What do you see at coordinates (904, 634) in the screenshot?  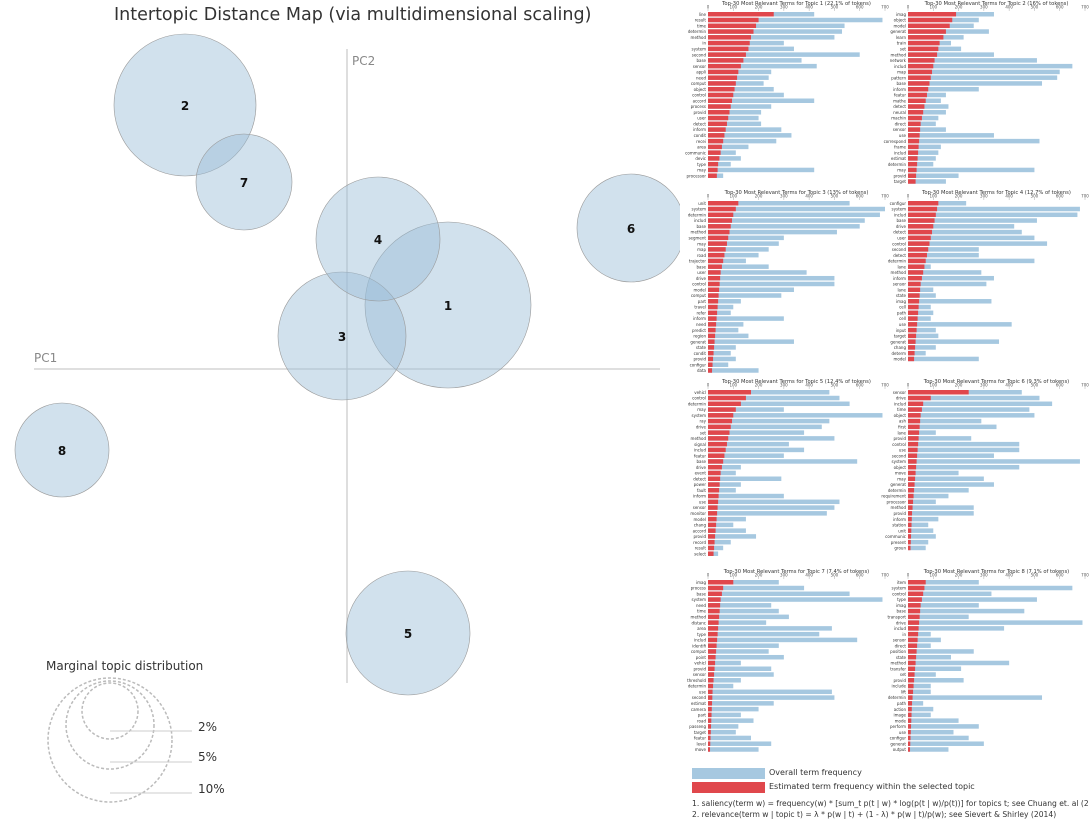 I see `term-label: in` at bounding box center [904, 634].